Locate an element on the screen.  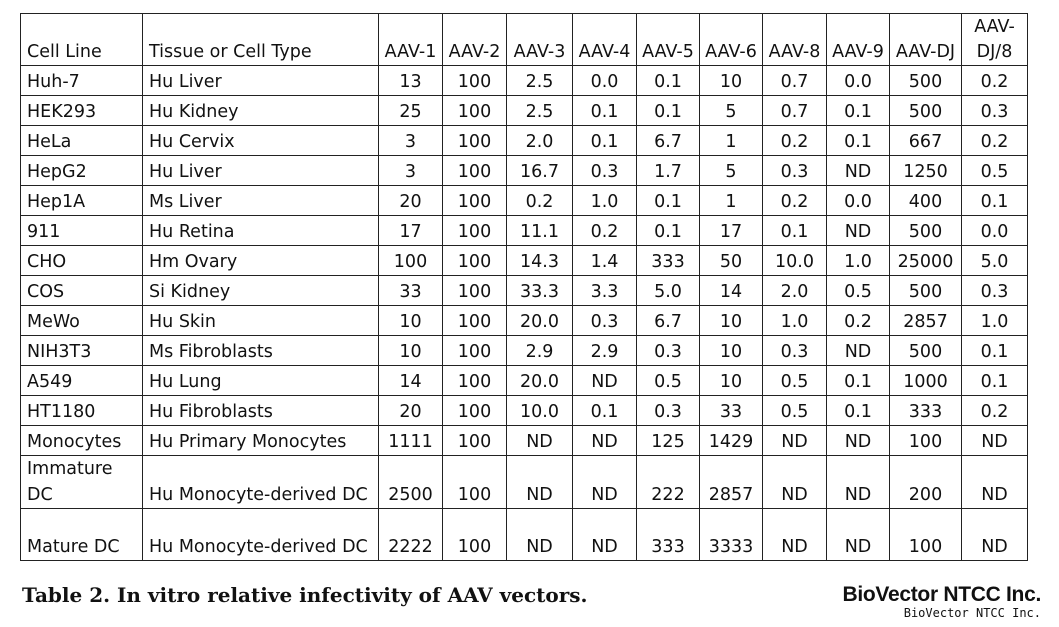
tissue-type: Hu Lung is located at coordinates (260, 380).